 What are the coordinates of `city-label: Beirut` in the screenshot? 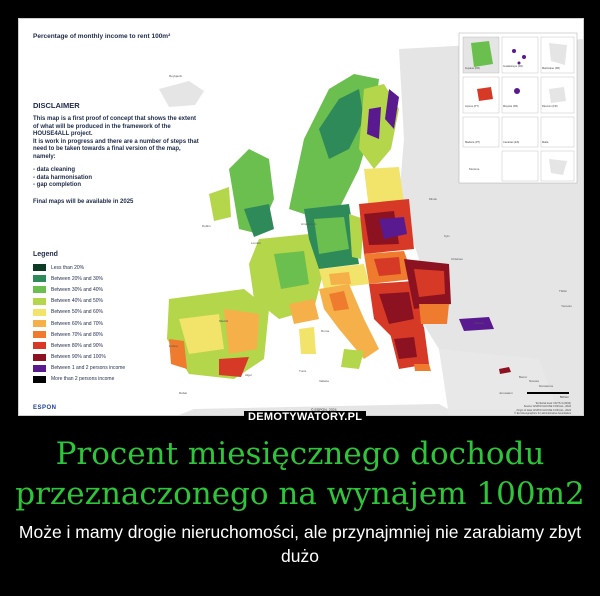 It's located at (523, 377).